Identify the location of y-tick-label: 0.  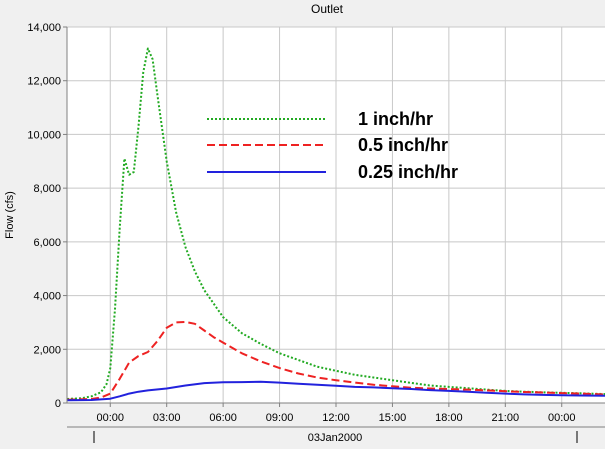
(58, 404).